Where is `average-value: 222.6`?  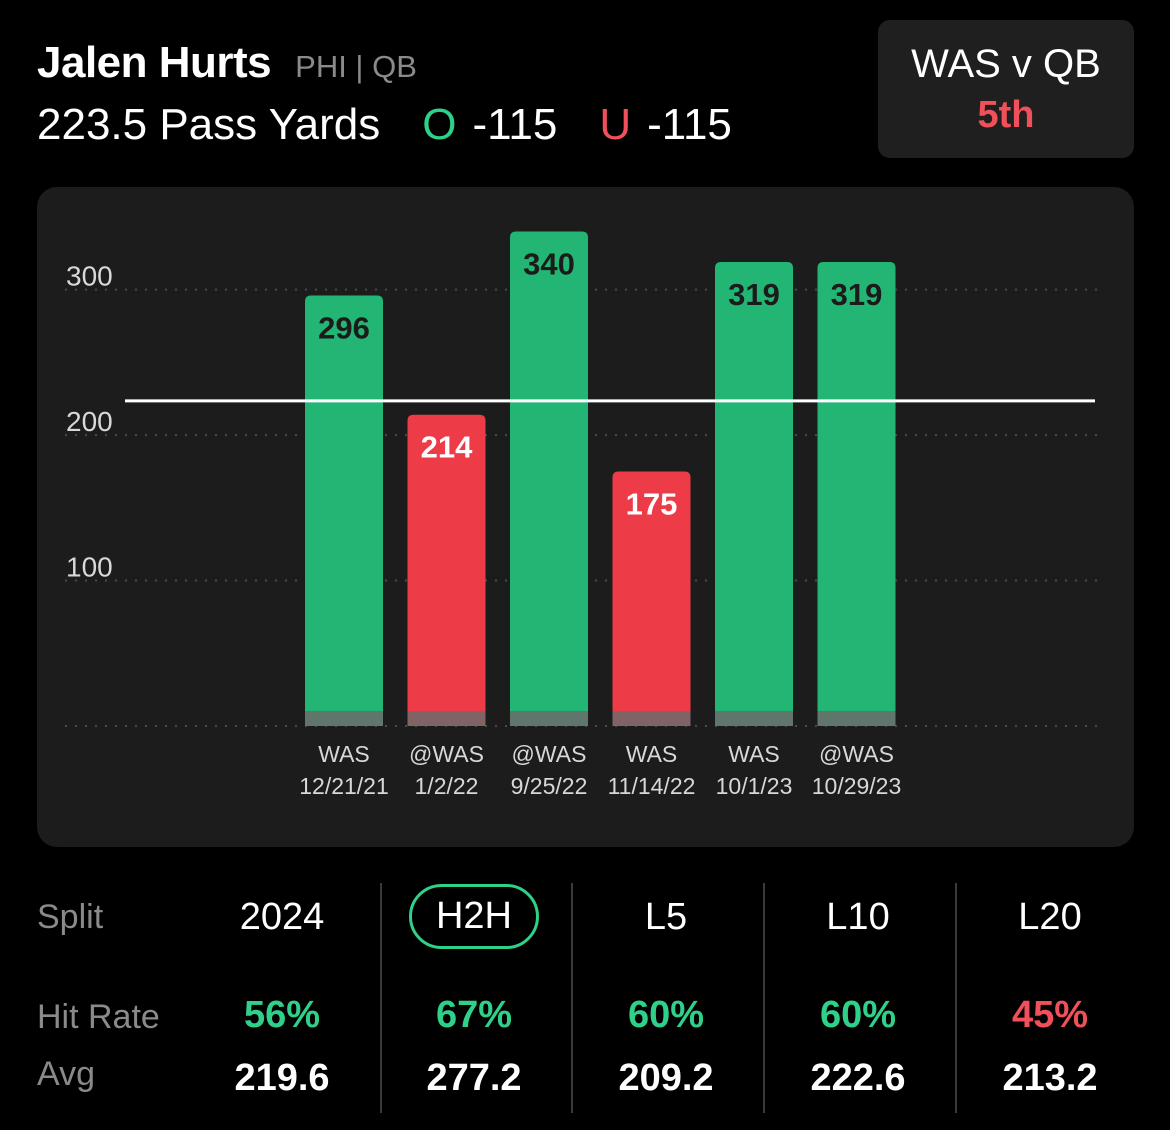
average-value: 222.6 is located at coordinates (858, 1078).